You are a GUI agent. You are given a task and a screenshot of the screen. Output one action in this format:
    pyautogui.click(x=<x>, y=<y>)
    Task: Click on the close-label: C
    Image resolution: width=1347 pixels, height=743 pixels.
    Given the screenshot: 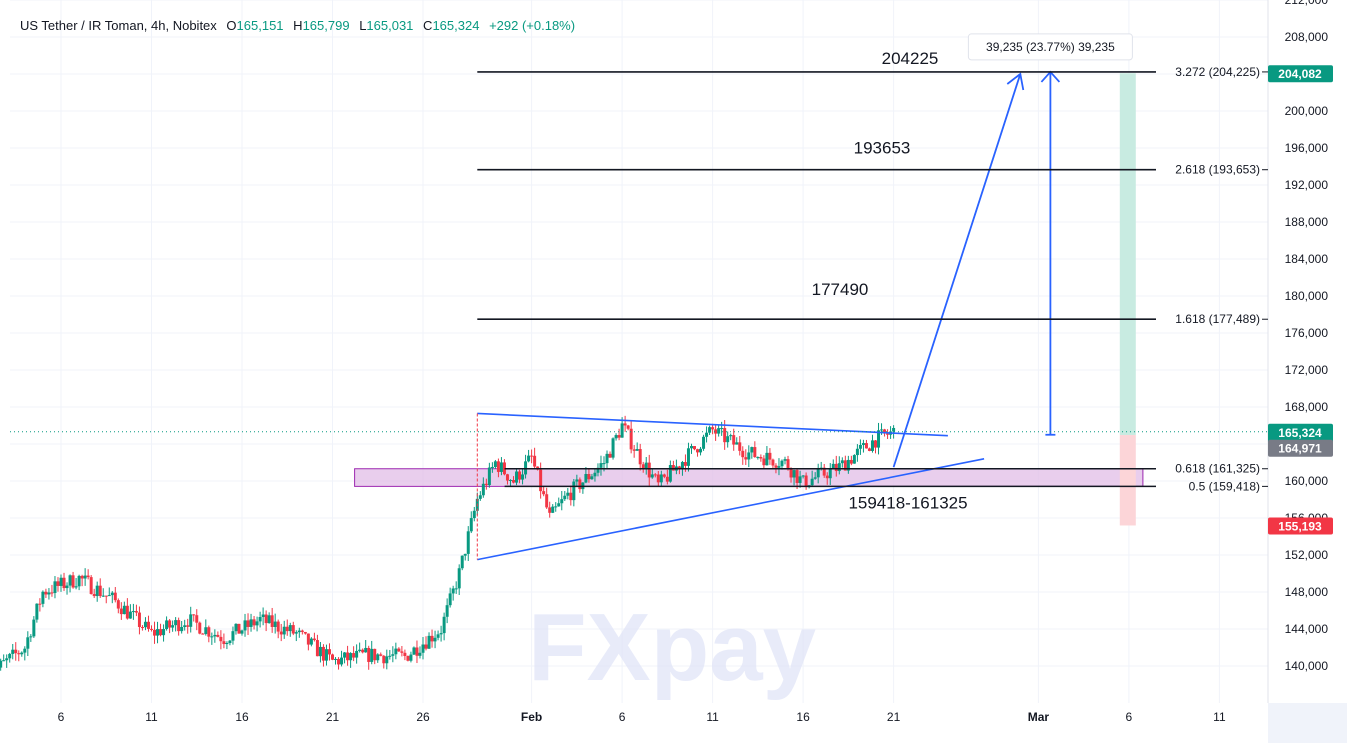 What is the action you would take?
    pyautogui.click(x=428, y=25)
    